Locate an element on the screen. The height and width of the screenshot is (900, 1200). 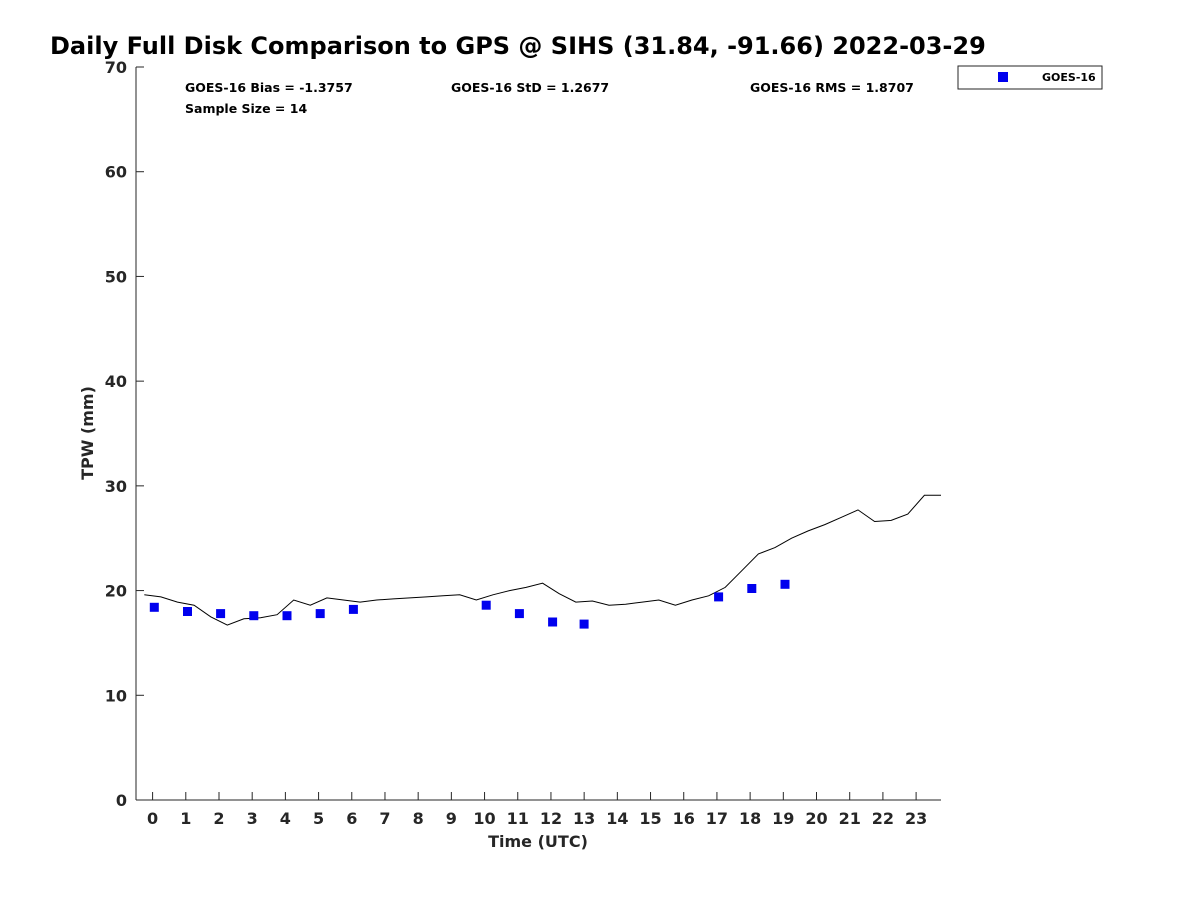
series-layer is located at coordinates (542, 561).